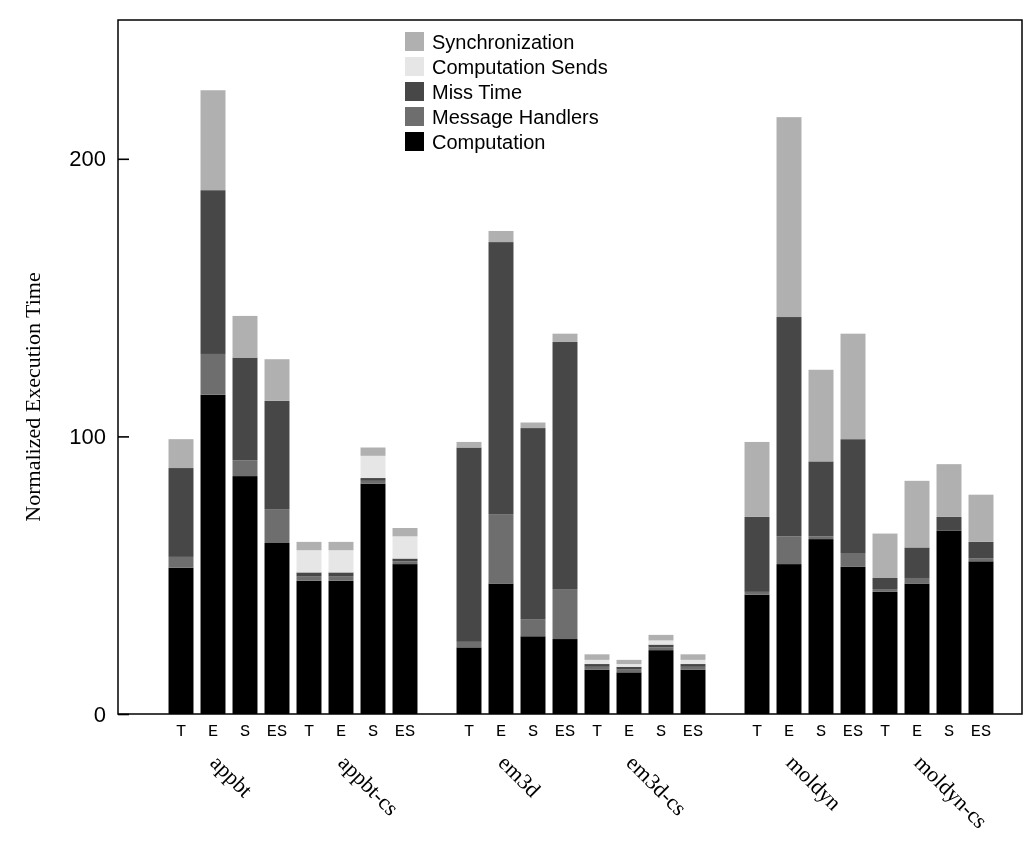 The image size is (1024, 855). I want to click on y-axis-title: Normalized Execution Time, so click(32, 397).